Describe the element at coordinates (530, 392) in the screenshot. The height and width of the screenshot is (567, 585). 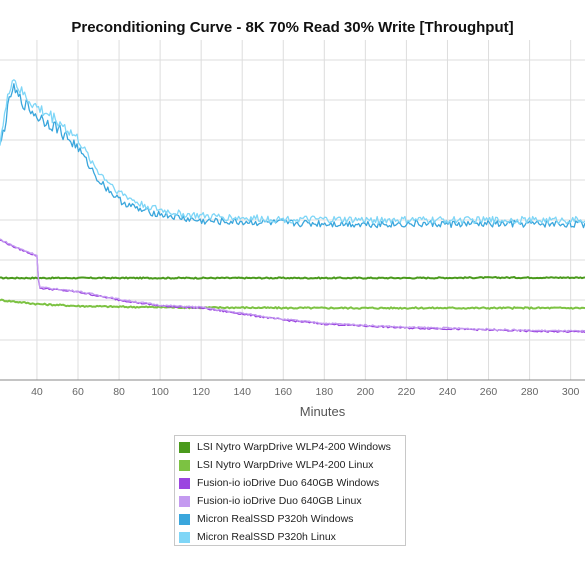
I see `x-tick-label-280: 280` at that location.